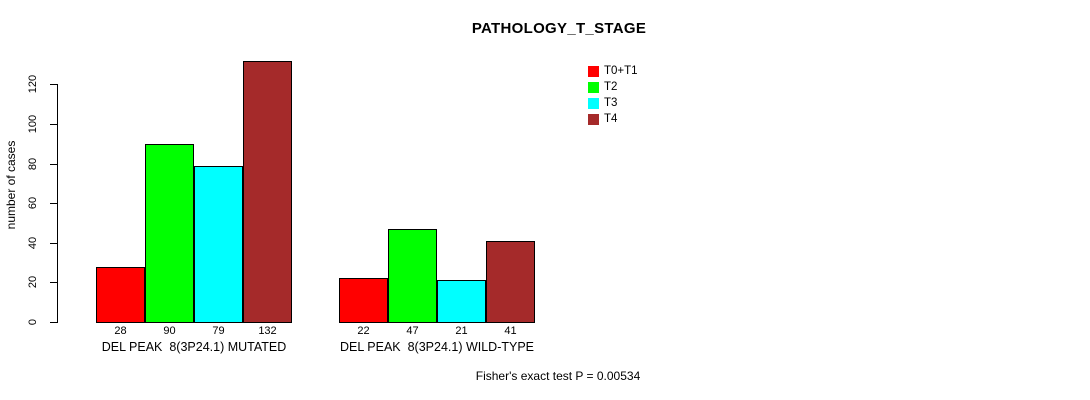  I want to click on y-tick-label: 100, so click(33, 124).